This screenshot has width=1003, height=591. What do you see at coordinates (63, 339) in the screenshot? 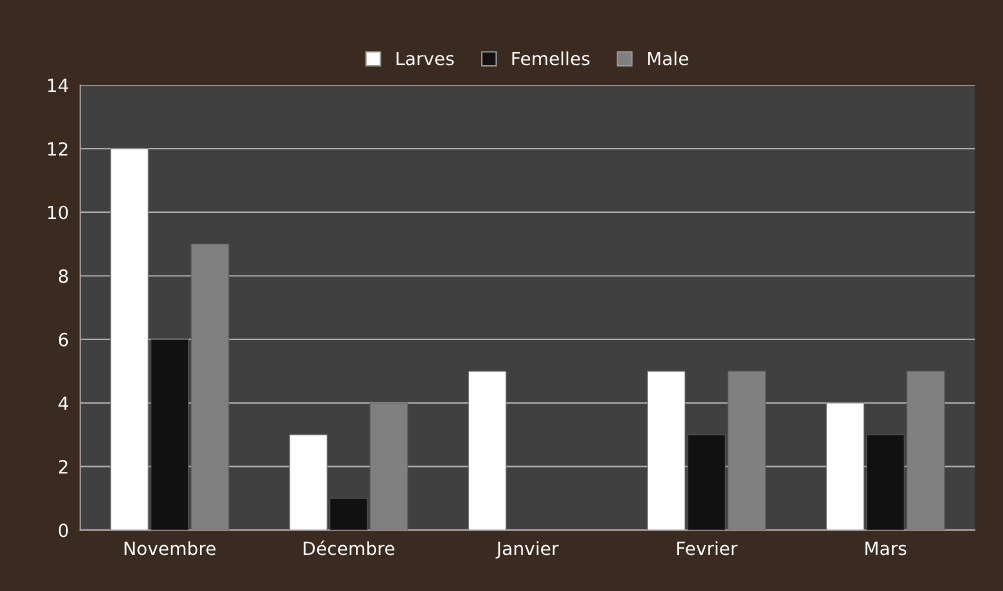
I see `y-tick-label: 6` at bounding box center [63, 339].